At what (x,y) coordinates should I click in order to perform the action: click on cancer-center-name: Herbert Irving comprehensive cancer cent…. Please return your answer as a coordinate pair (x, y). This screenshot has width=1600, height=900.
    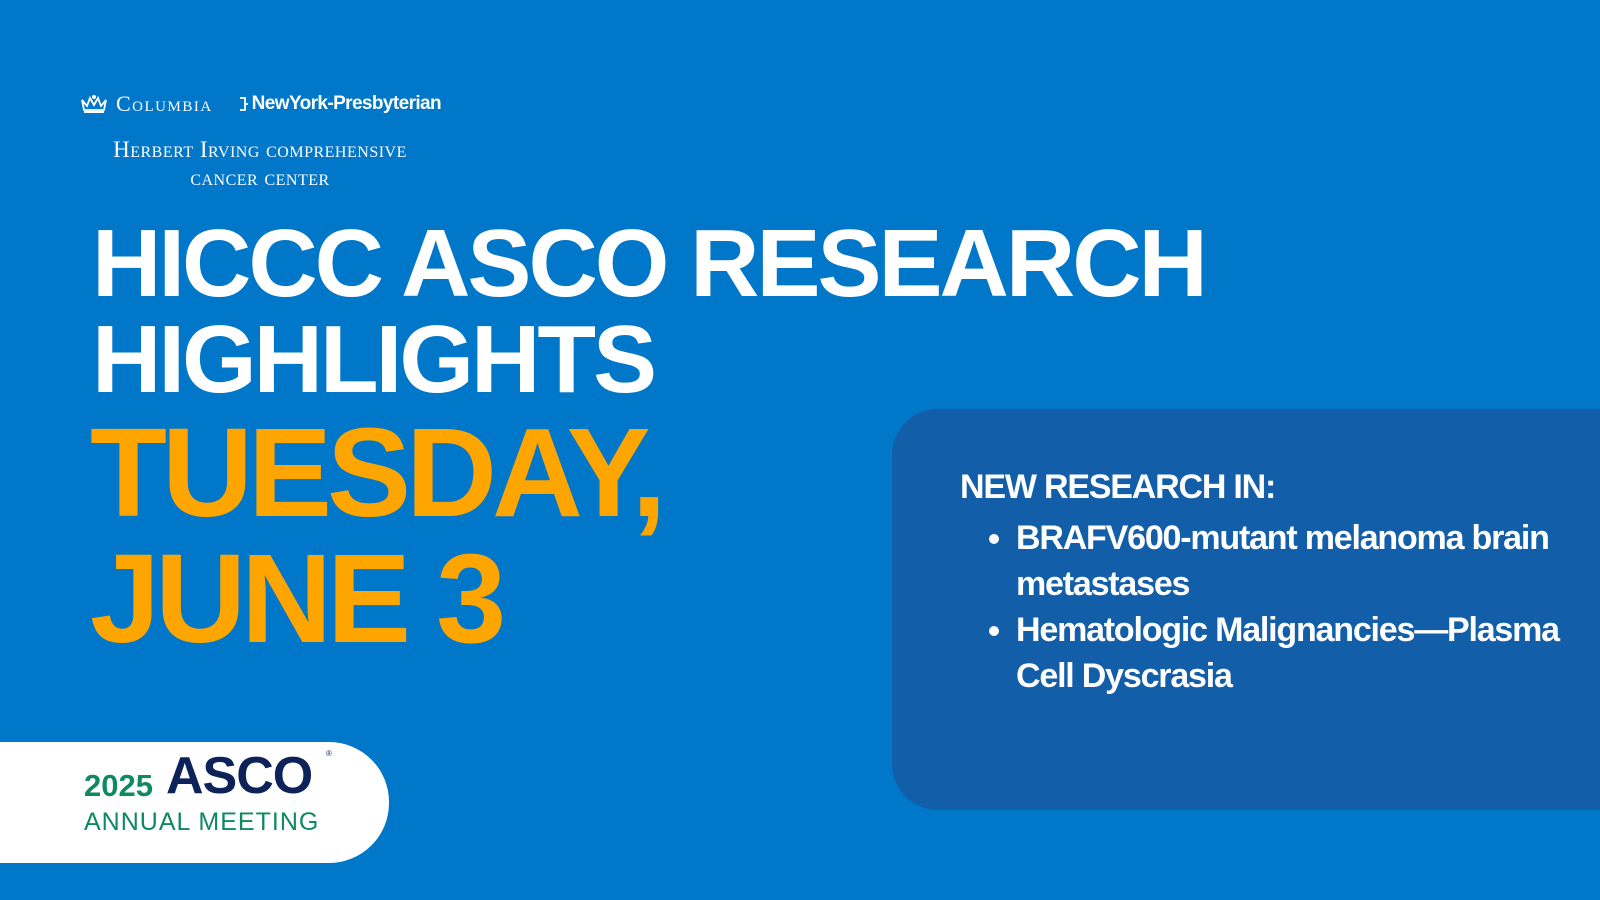
    Looking at the image, I should click on (260, 164).